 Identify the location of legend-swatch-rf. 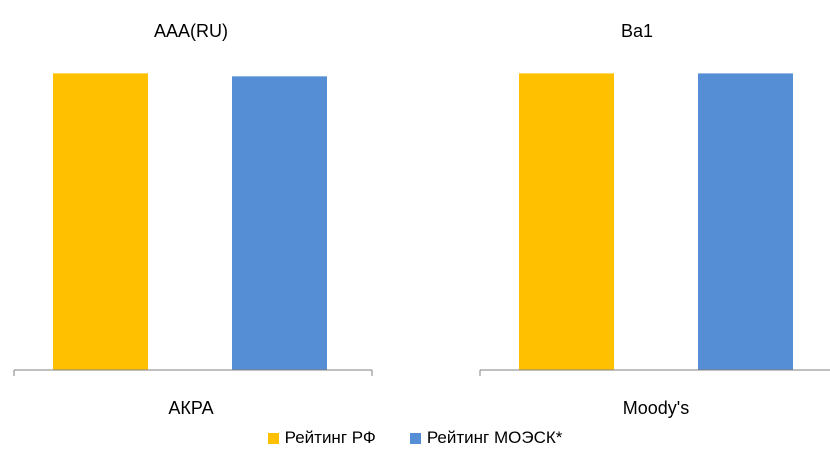
(273, 438).